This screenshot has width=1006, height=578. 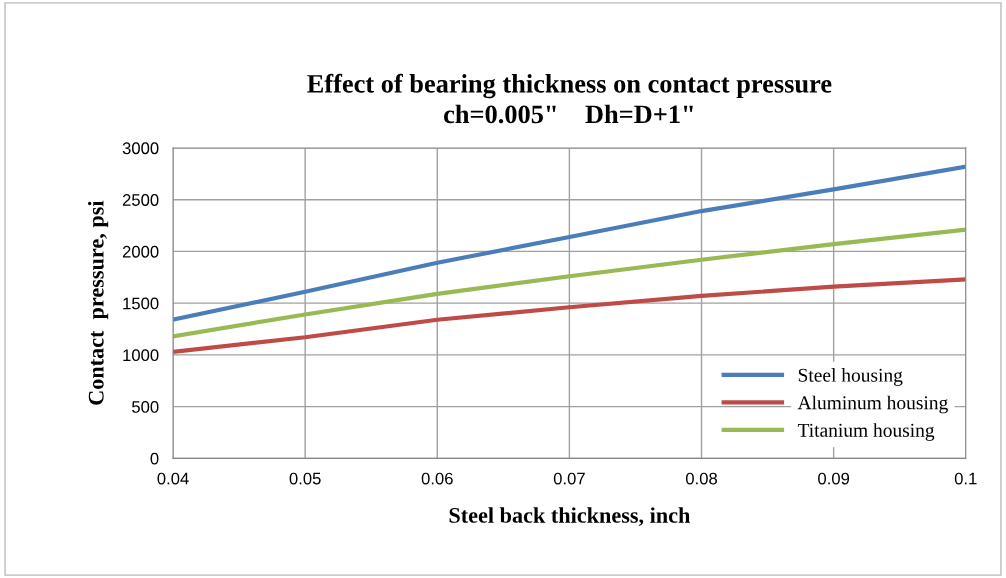 I want to click on chart-title: Effect of bearing thickness on contact pressure ch=0.005" Dh=D+1", so click(x=569, y=98).